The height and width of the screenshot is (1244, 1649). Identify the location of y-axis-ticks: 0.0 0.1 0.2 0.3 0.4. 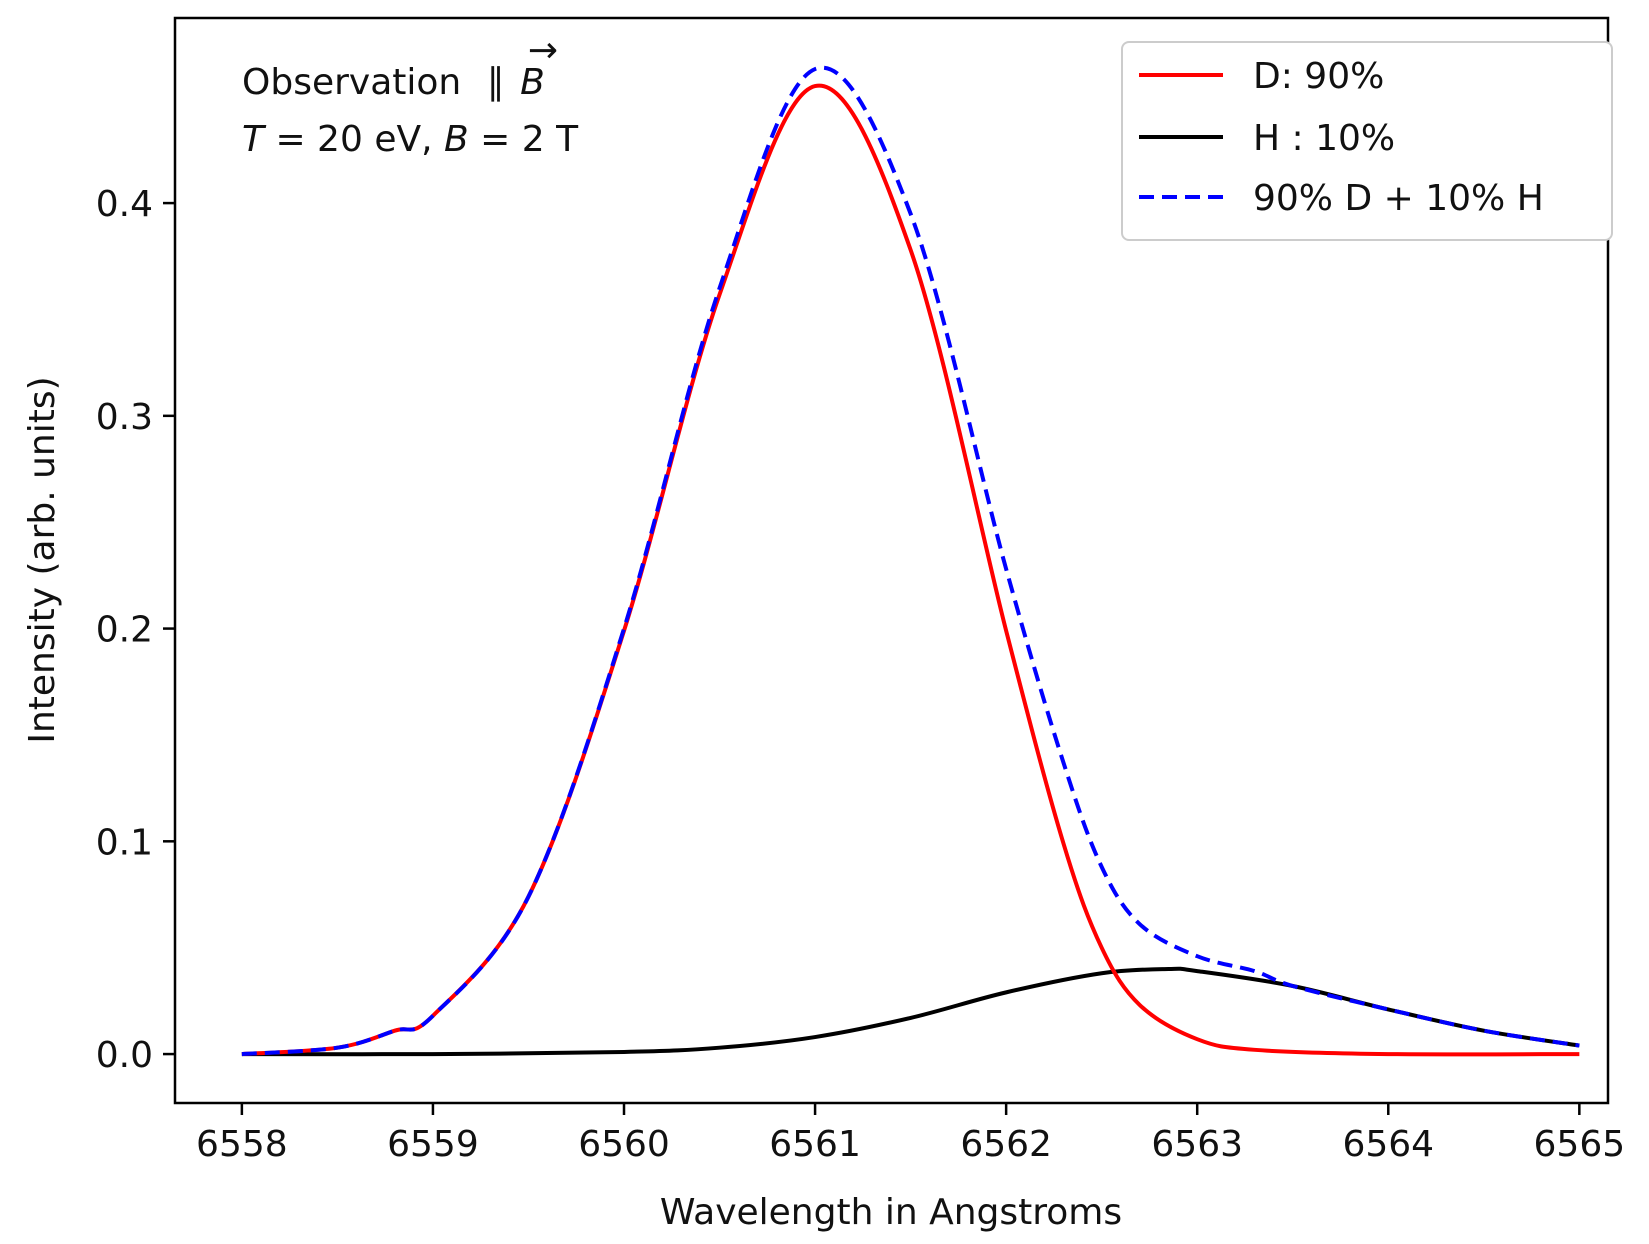
(135, 630).